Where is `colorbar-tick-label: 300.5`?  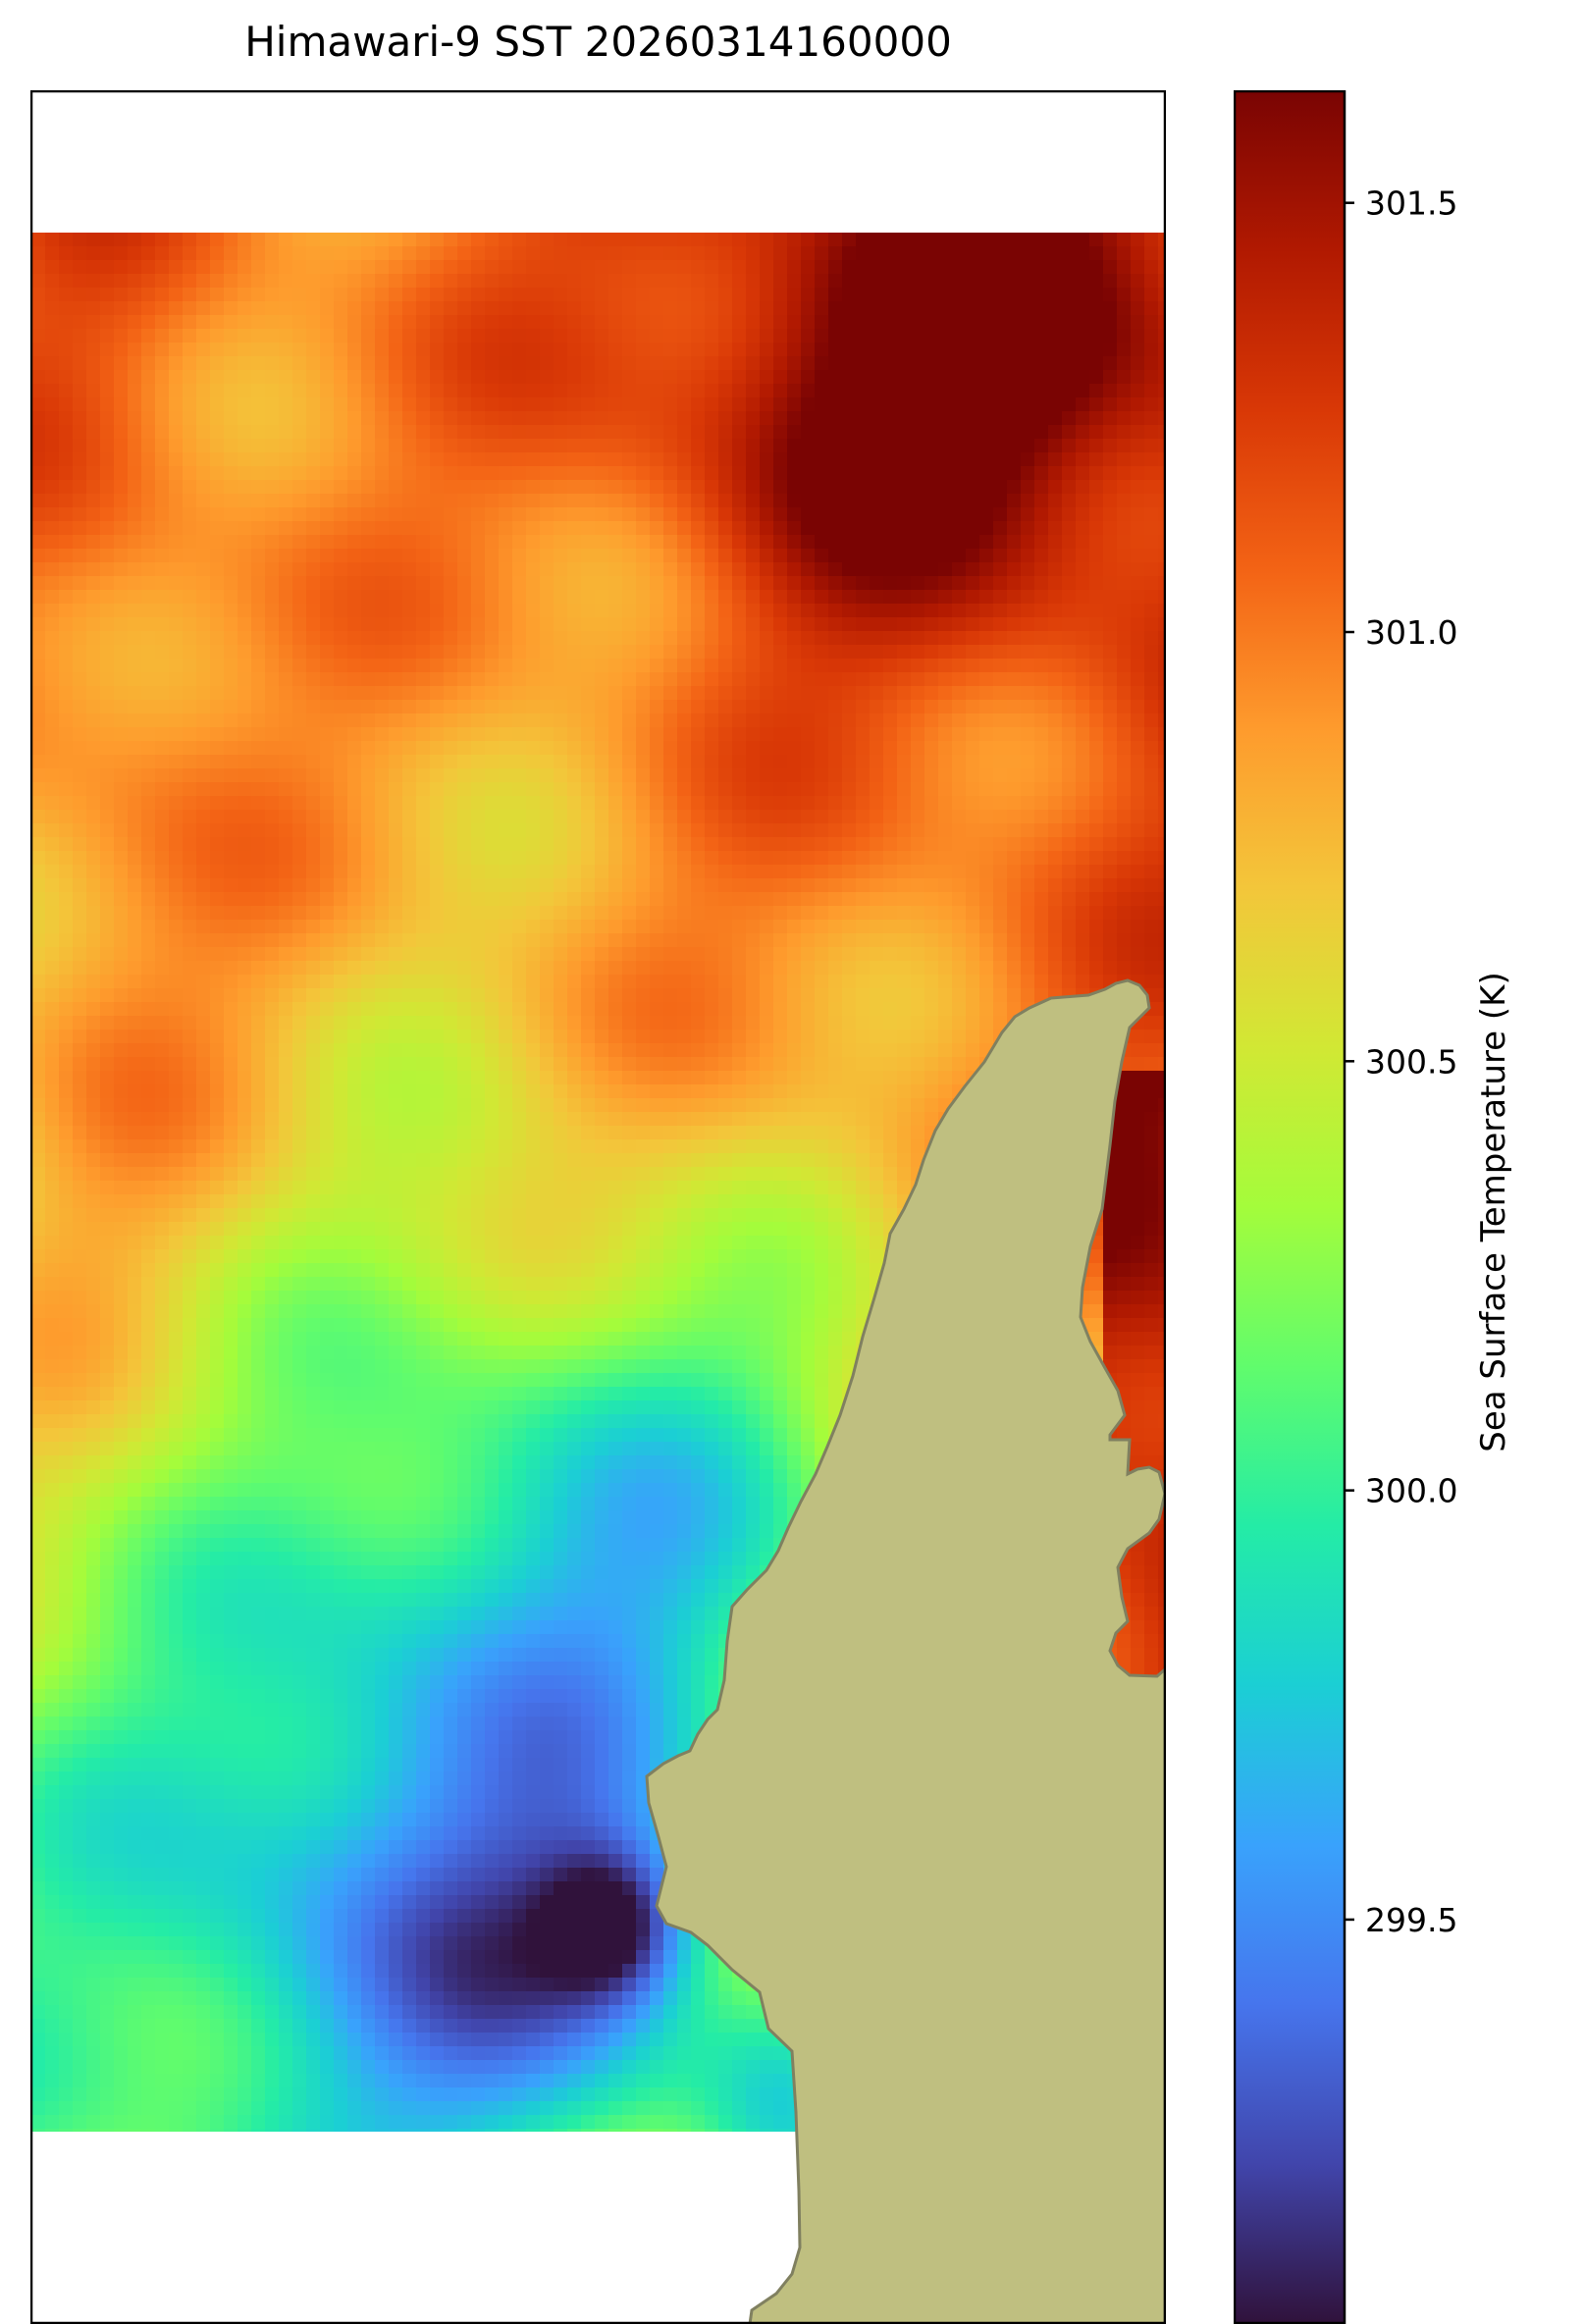 colorbar-tick-label: 300.5 is located at coordinates (1411, 1061).